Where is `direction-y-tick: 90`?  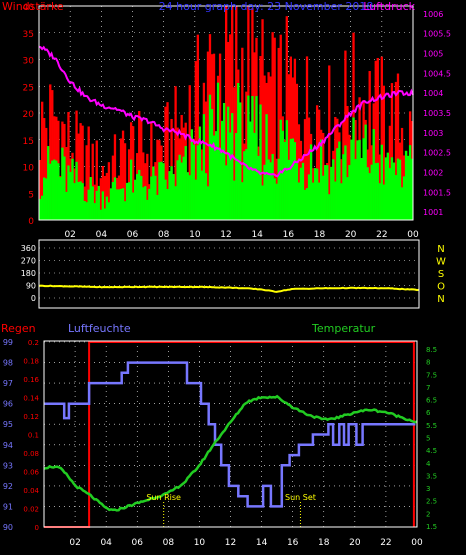
direction-y-tick: 90 is located at coordinates (31, 286).